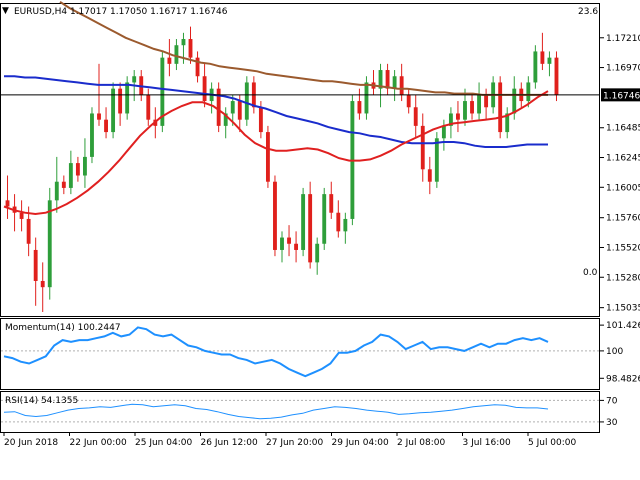 This screenshot has width=640, height=480. Describe the element at coordinates (5, 11) in the screenshot. I see `chart-header-triangle: ▼` at that location.